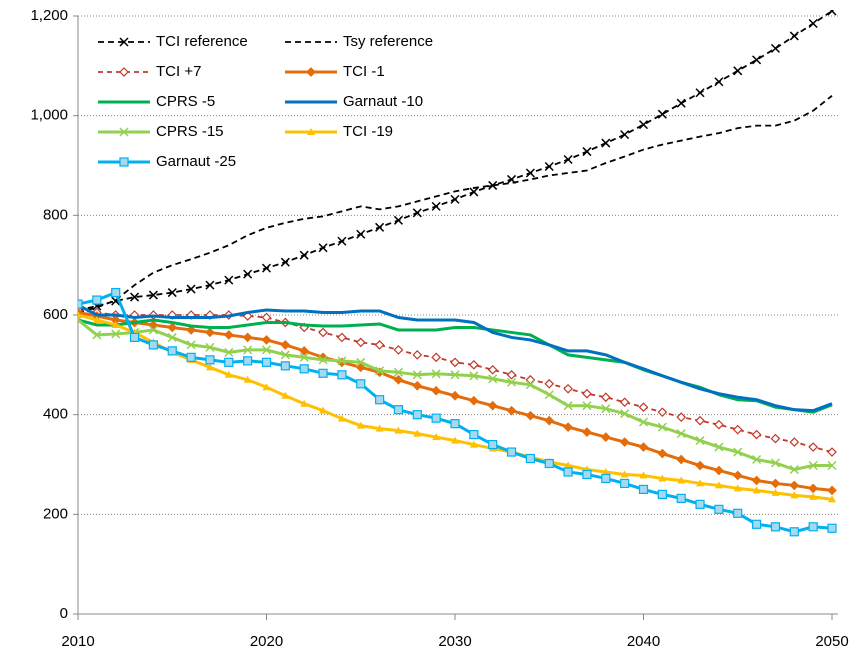 This screenshot has height=663, width=857. What do you see at coordinates (455, 358) in the screenshot?
I see `series-line` at bounding box center [455, 358].